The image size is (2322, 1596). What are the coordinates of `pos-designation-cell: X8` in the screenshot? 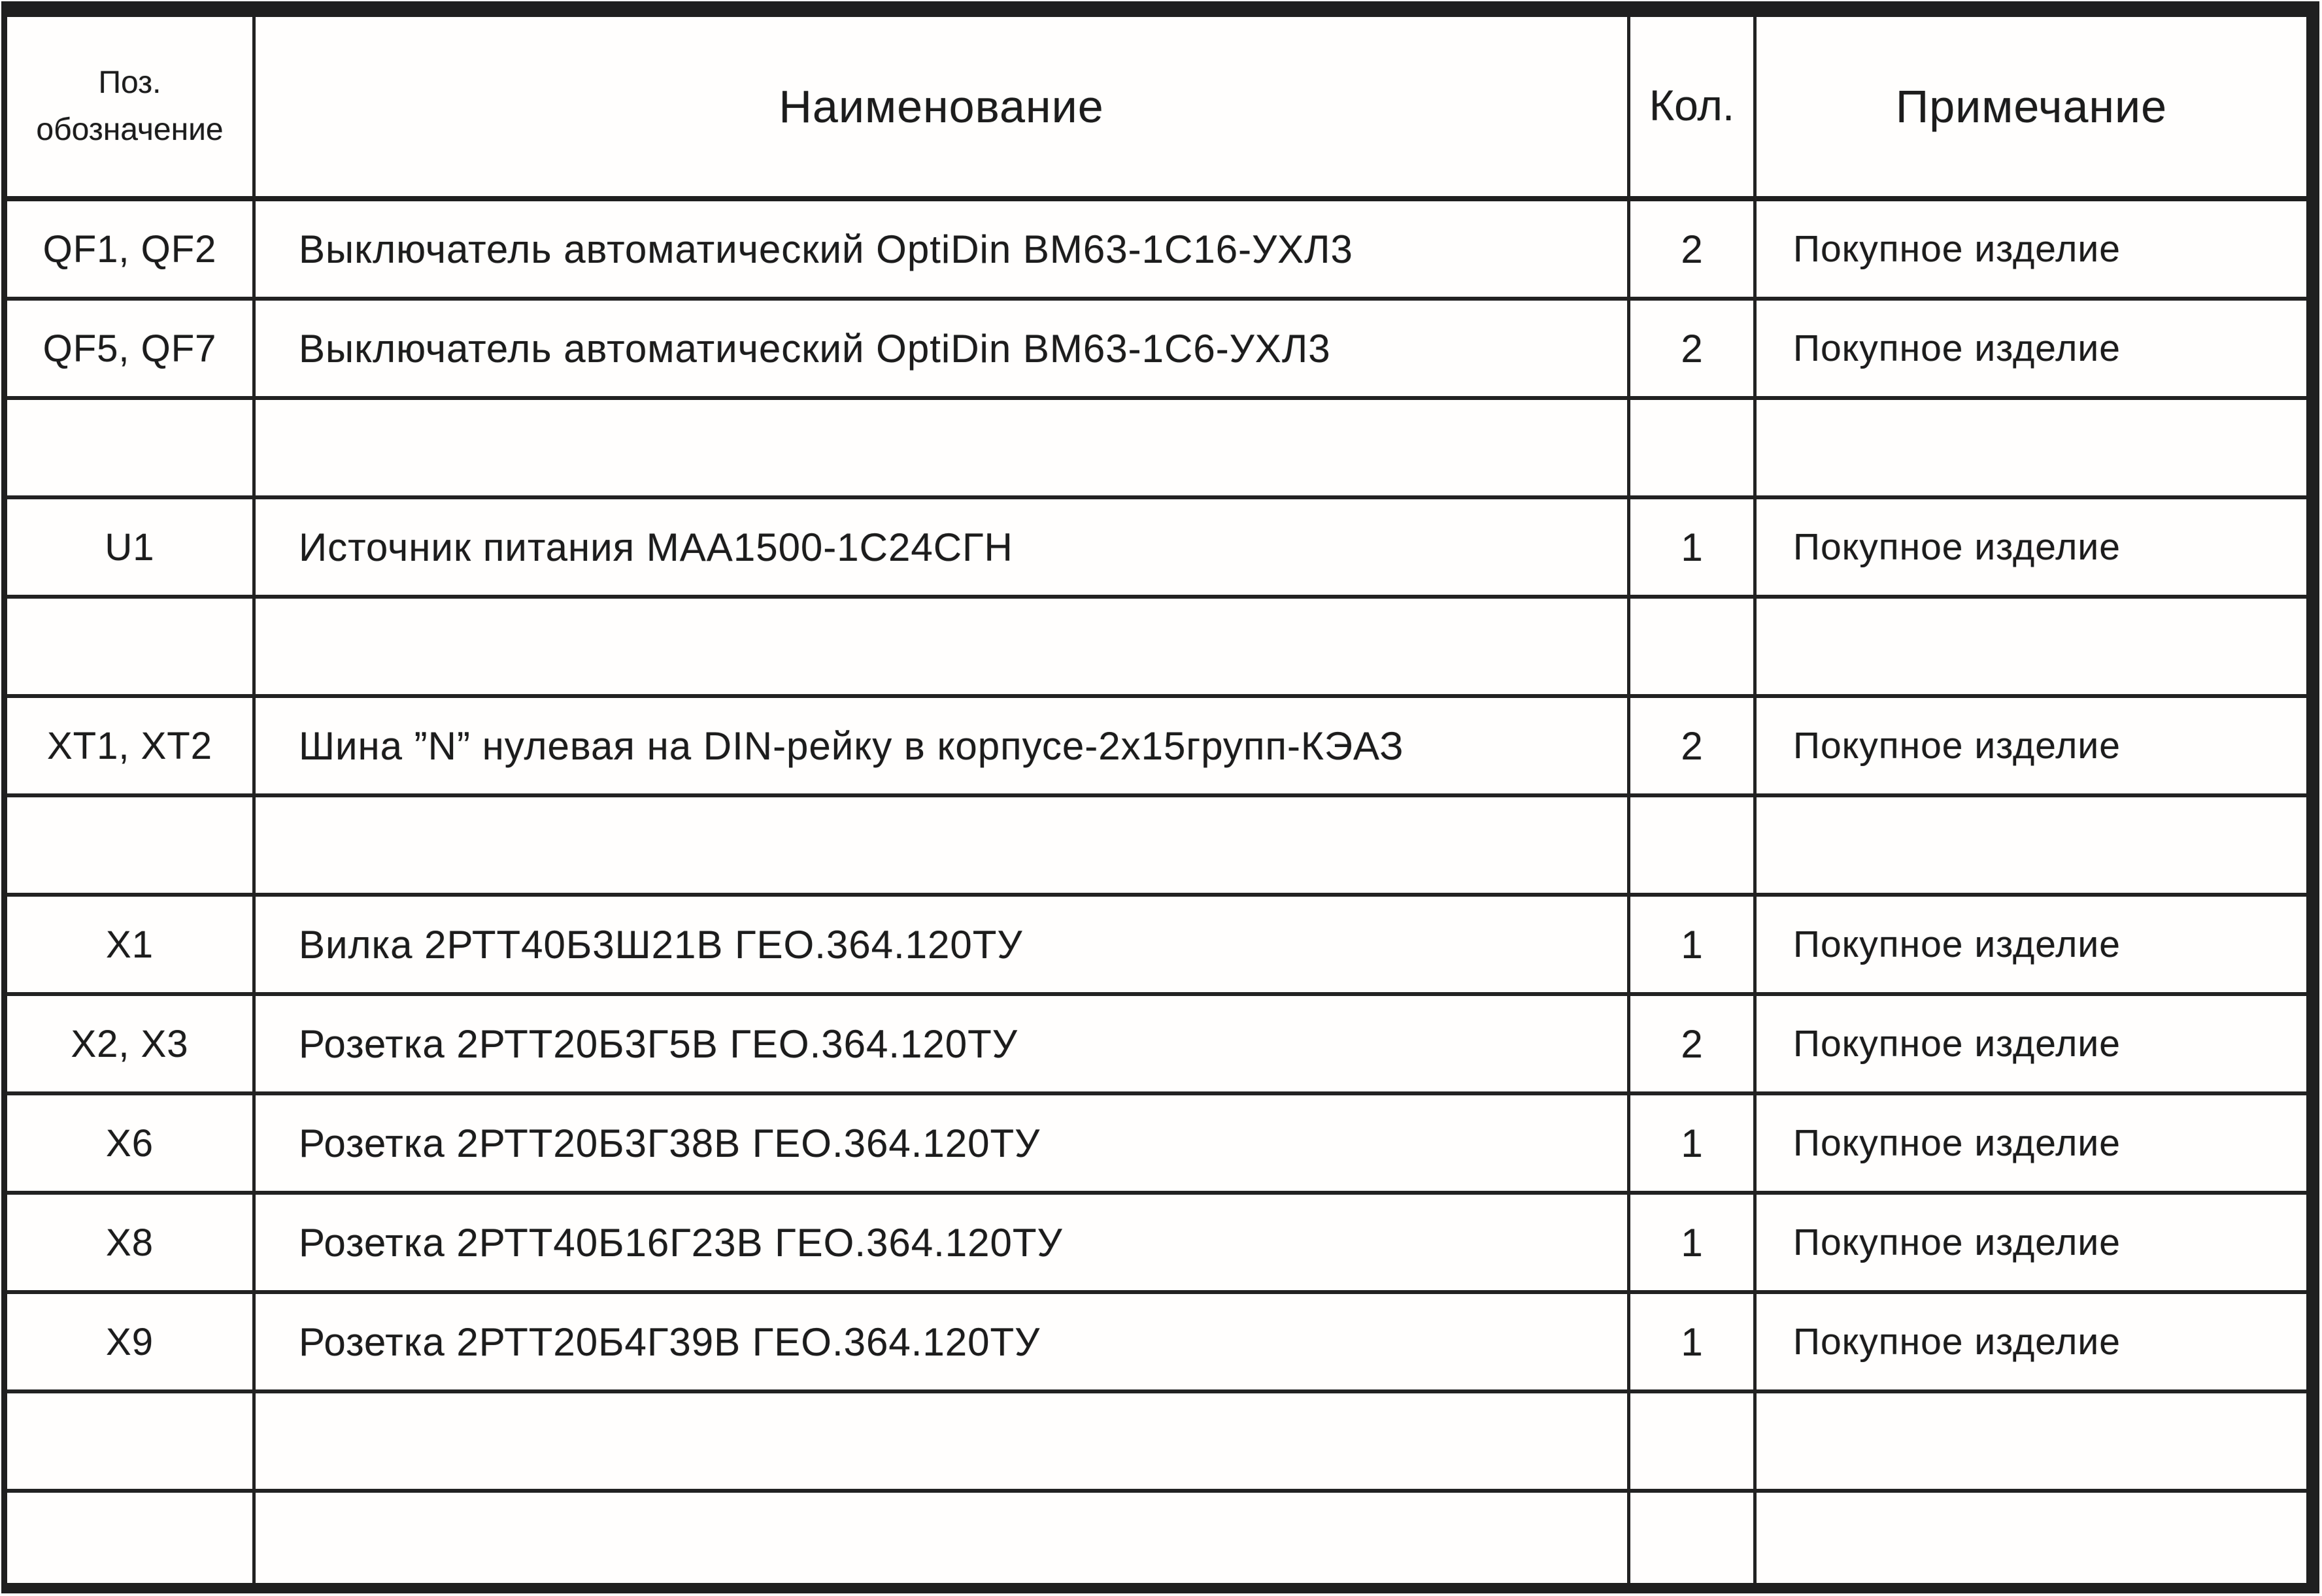 It's located at (131, 1244).